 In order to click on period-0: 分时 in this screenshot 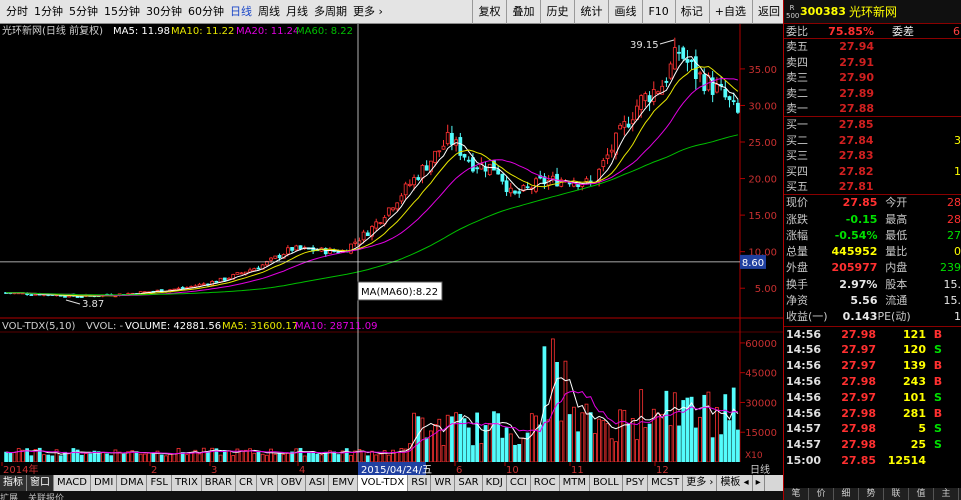, I will do `click(17, 11)`.